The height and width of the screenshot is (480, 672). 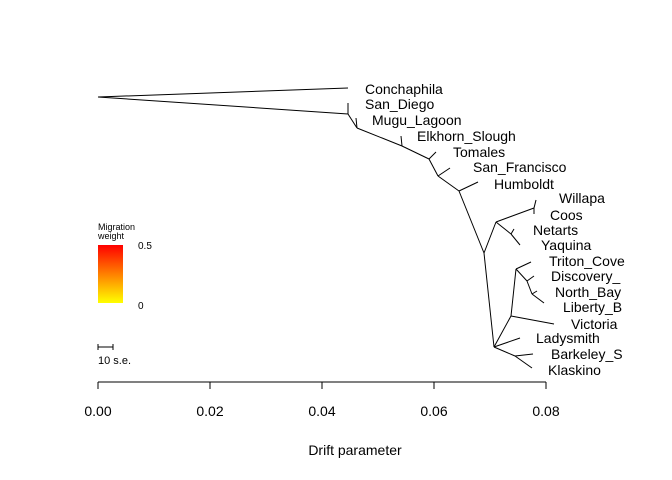 What do you see at coordinates (523, 362) in the screenshot?
I see `branch-klaskino` at bounding box center [523, 362].